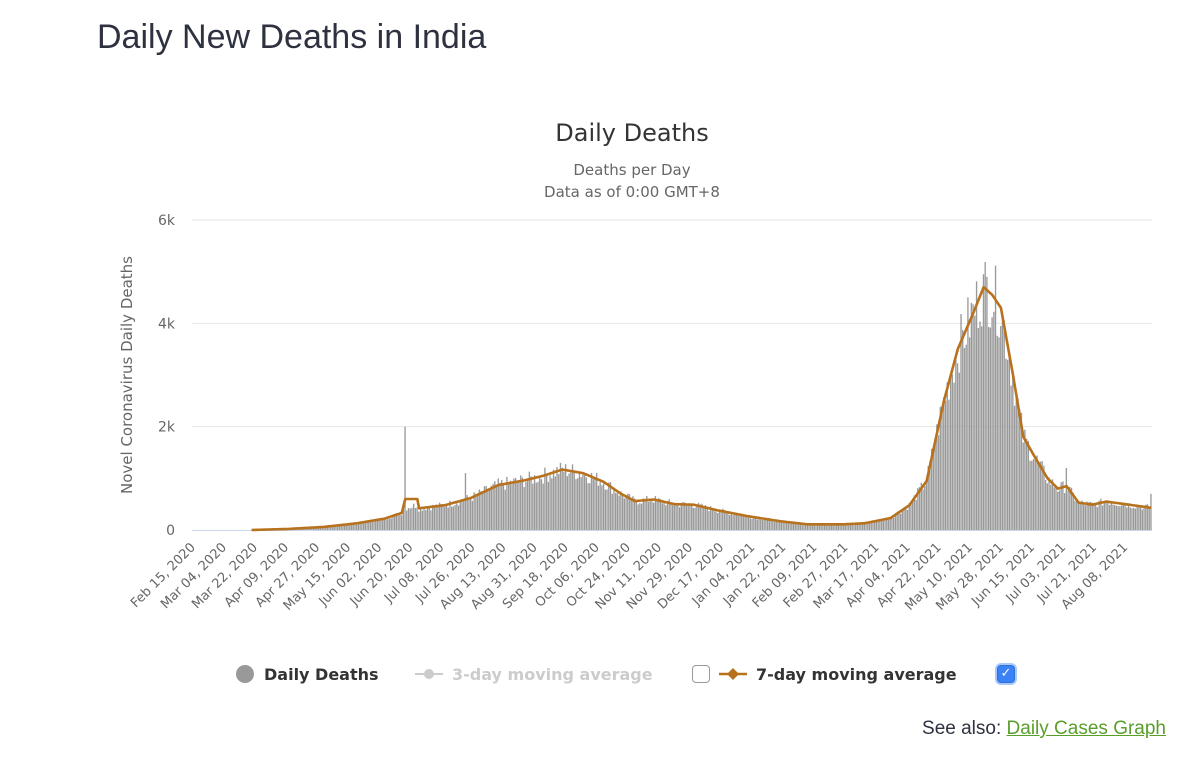 Image resolution: width=1200 pixels, height=767 pixels. I want to click on checkbox-7-day-ma: ✓, so click(1006, 674).